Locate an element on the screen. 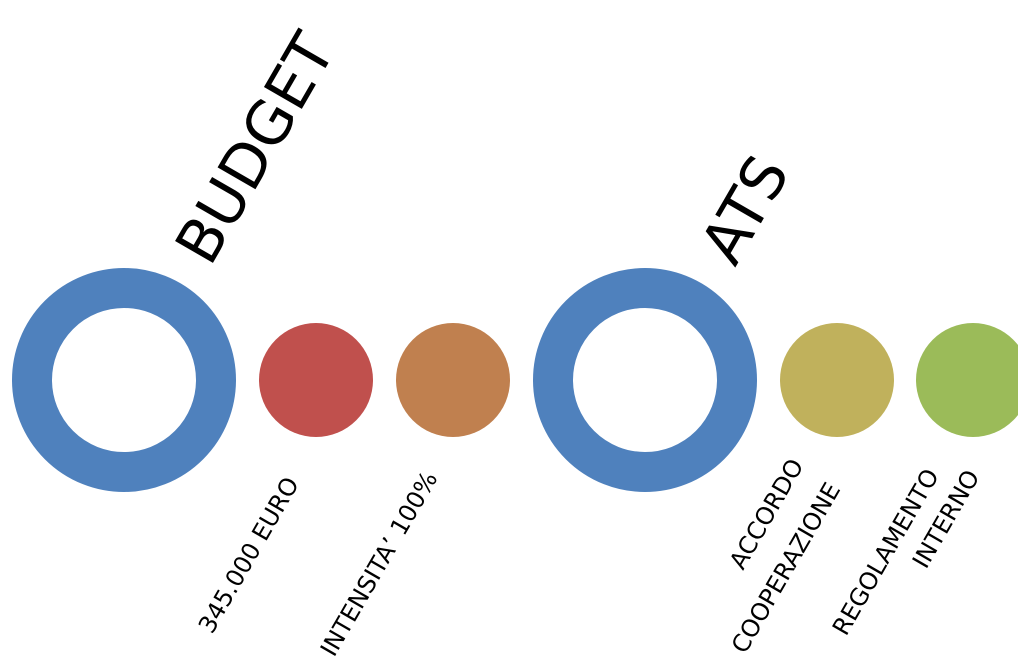 The height and width of the screenshot is (660, 1018). intensita-label: INTENSITA’ 100% is located at coordinates (379, 563).